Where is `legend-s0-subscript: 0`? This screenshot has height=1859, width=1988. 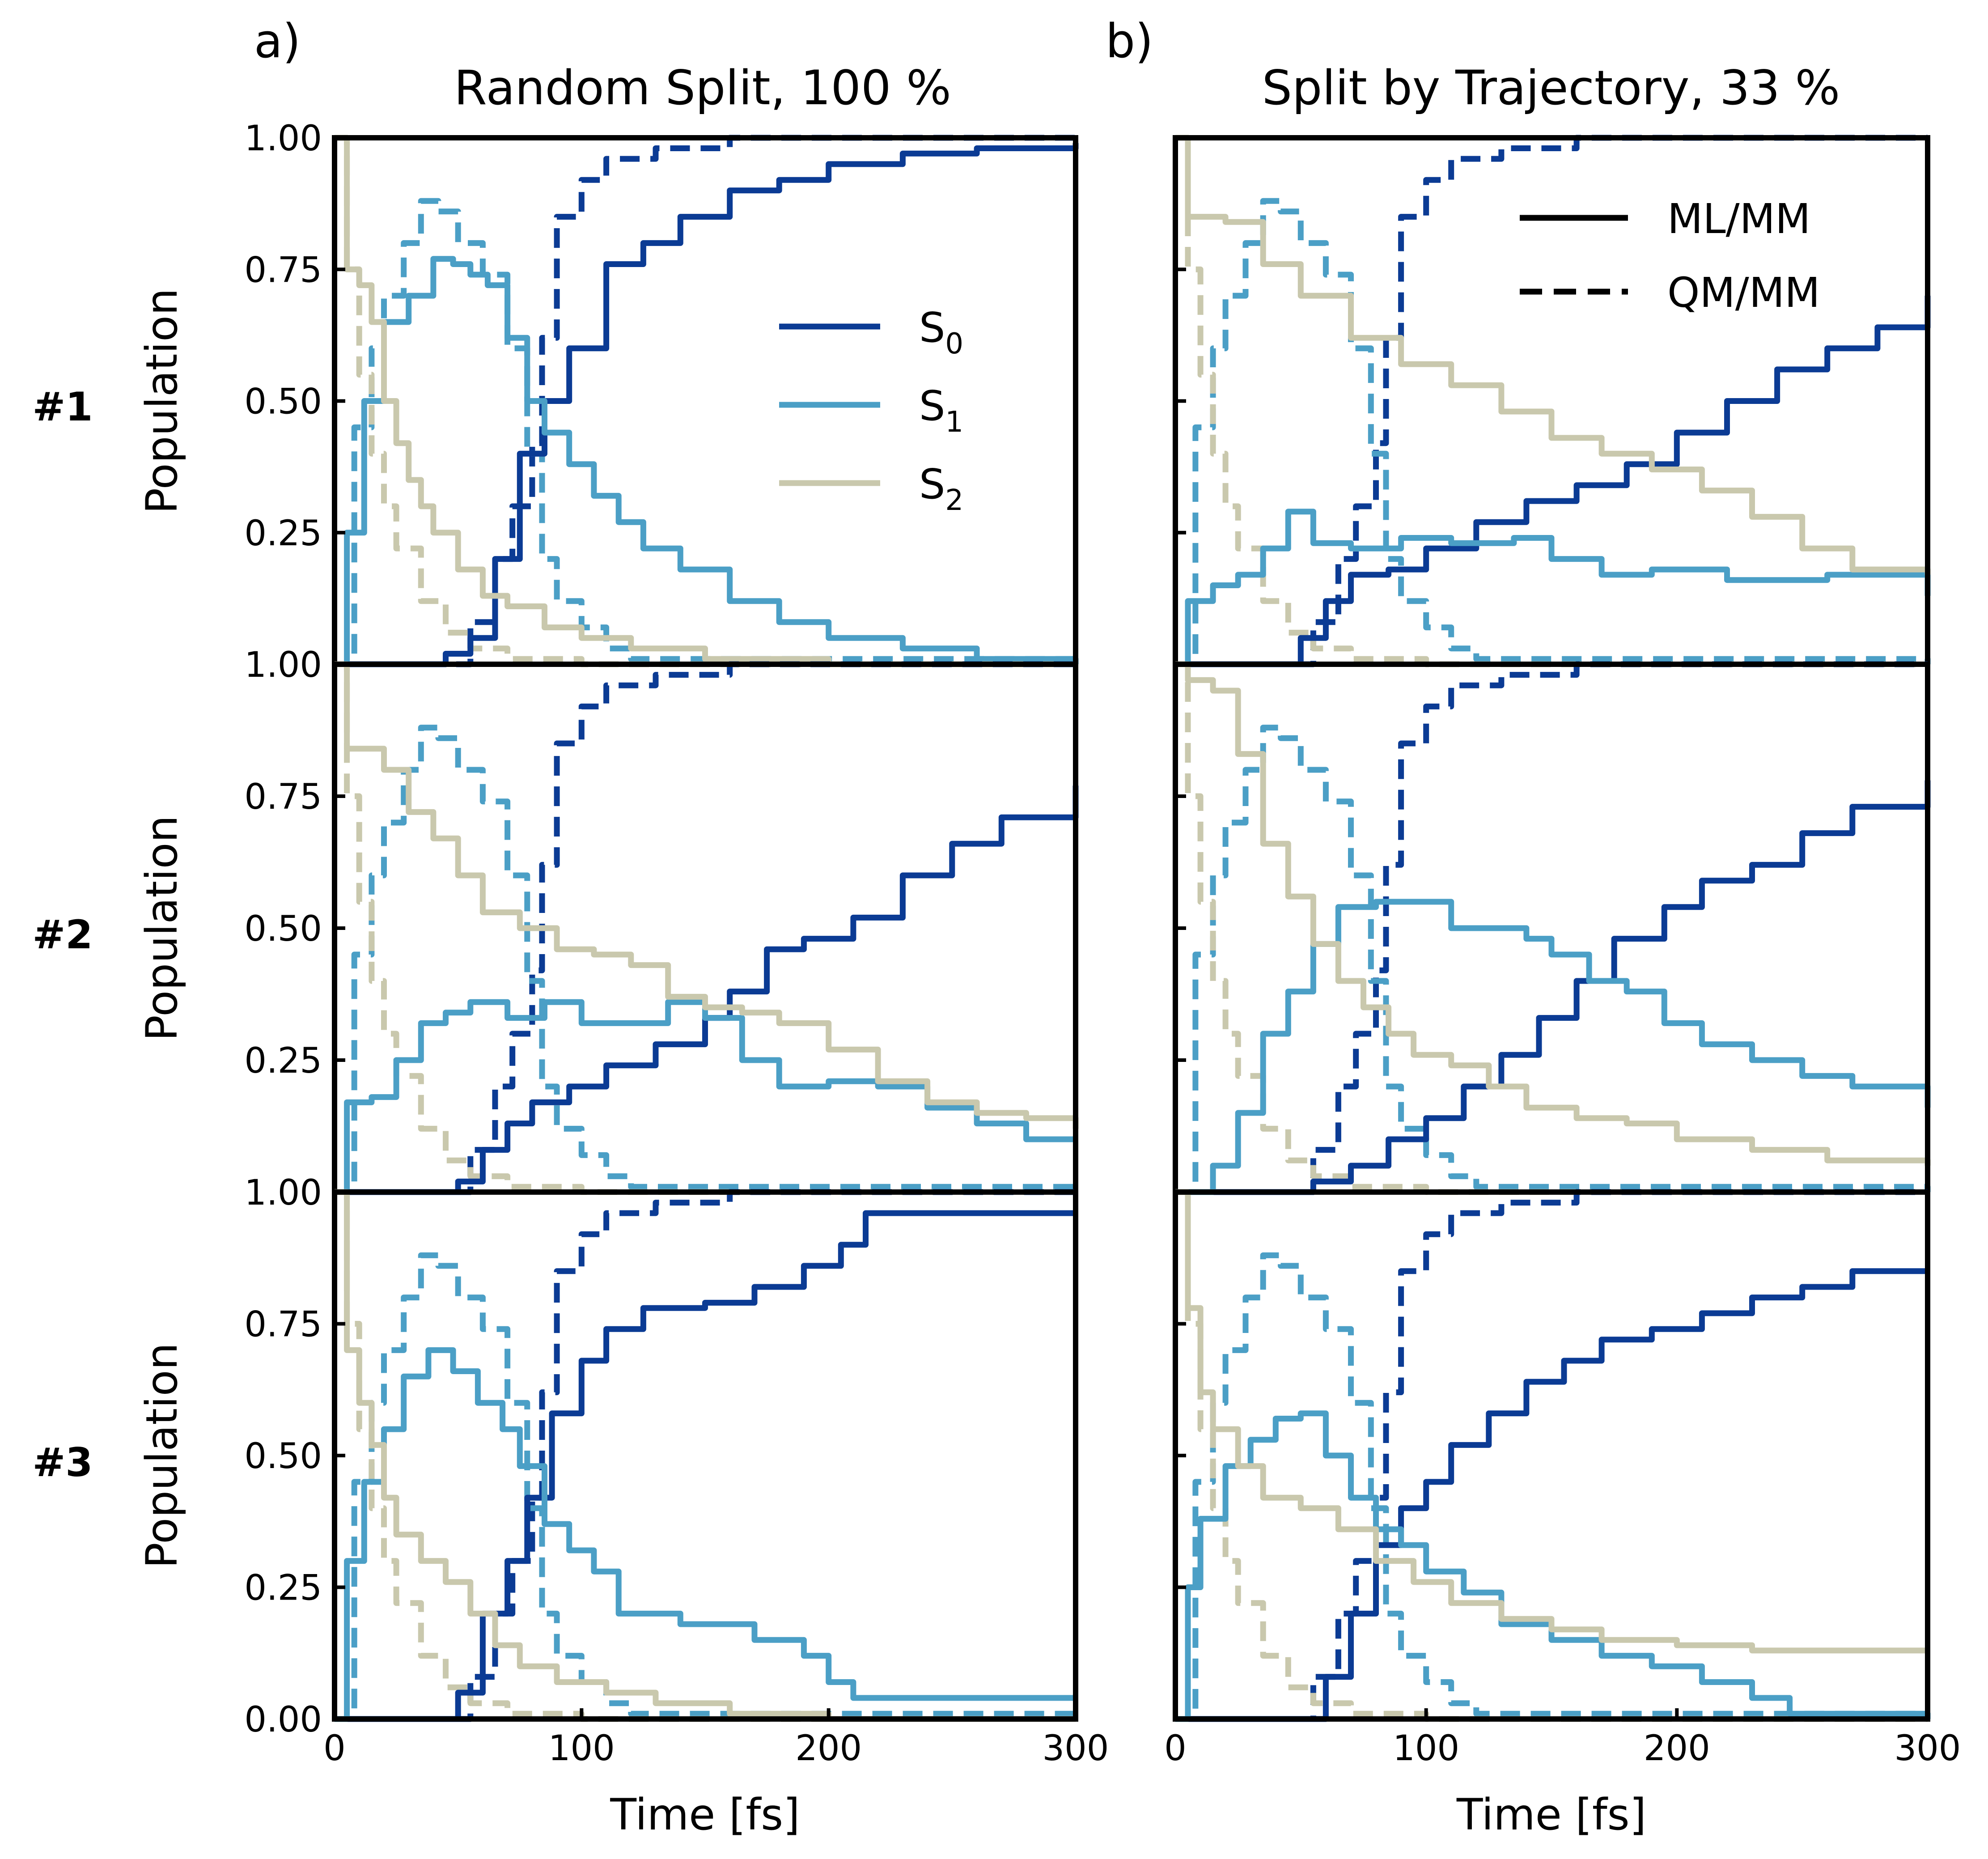
legend-s0-subscript: 0 is located at coordinates (954, 344).